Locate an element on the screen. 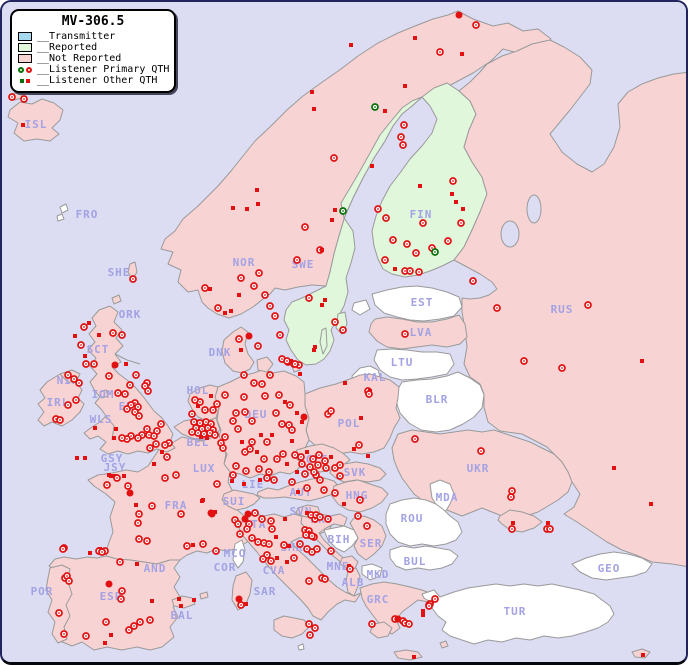  country-label: DNK is located at coordinates (220, 352).